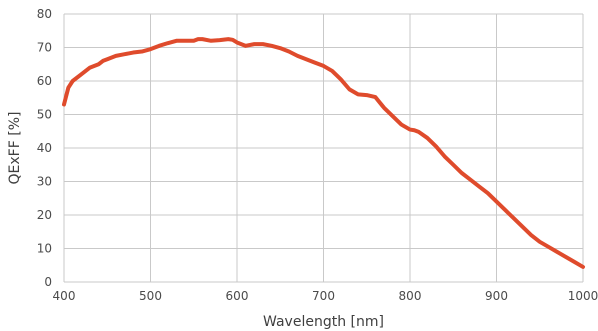  Describe the element at coordinates (15, 148) in the screenshot. I see `y-axis-title: QExFF [%]` at that location.